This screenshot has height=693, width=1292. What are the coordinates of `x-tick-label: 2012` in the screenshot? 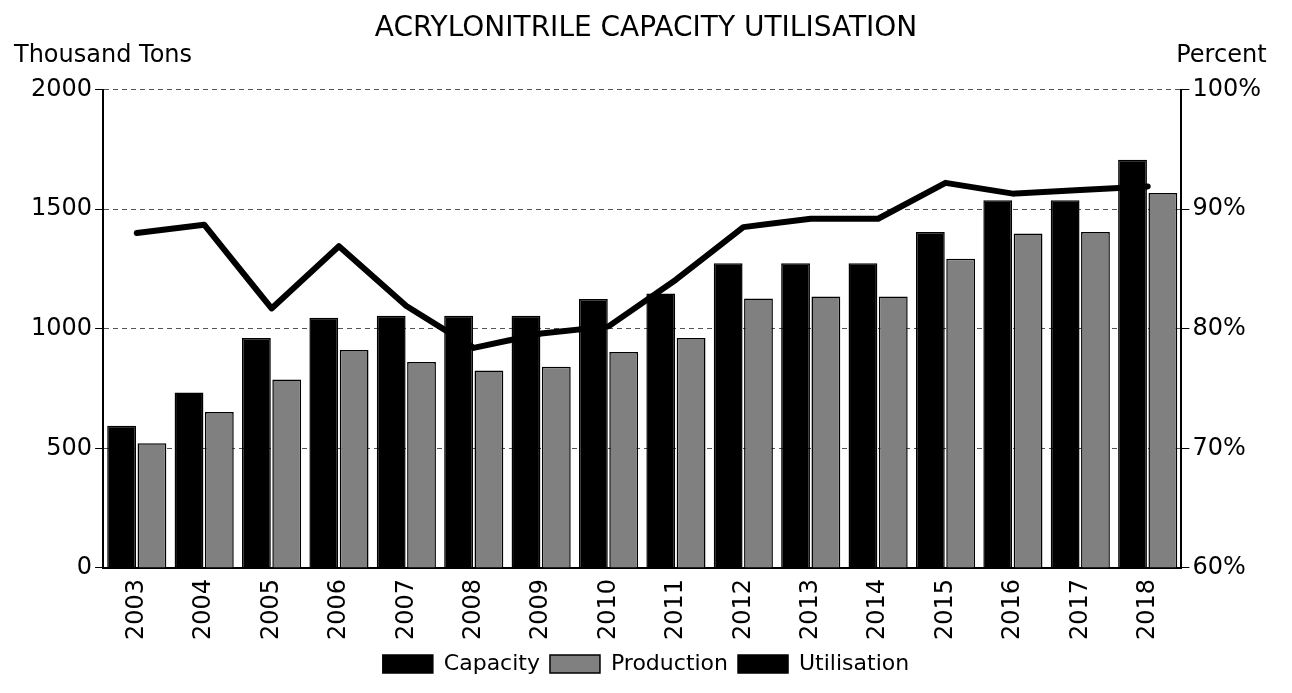 It's located at (741, 609).